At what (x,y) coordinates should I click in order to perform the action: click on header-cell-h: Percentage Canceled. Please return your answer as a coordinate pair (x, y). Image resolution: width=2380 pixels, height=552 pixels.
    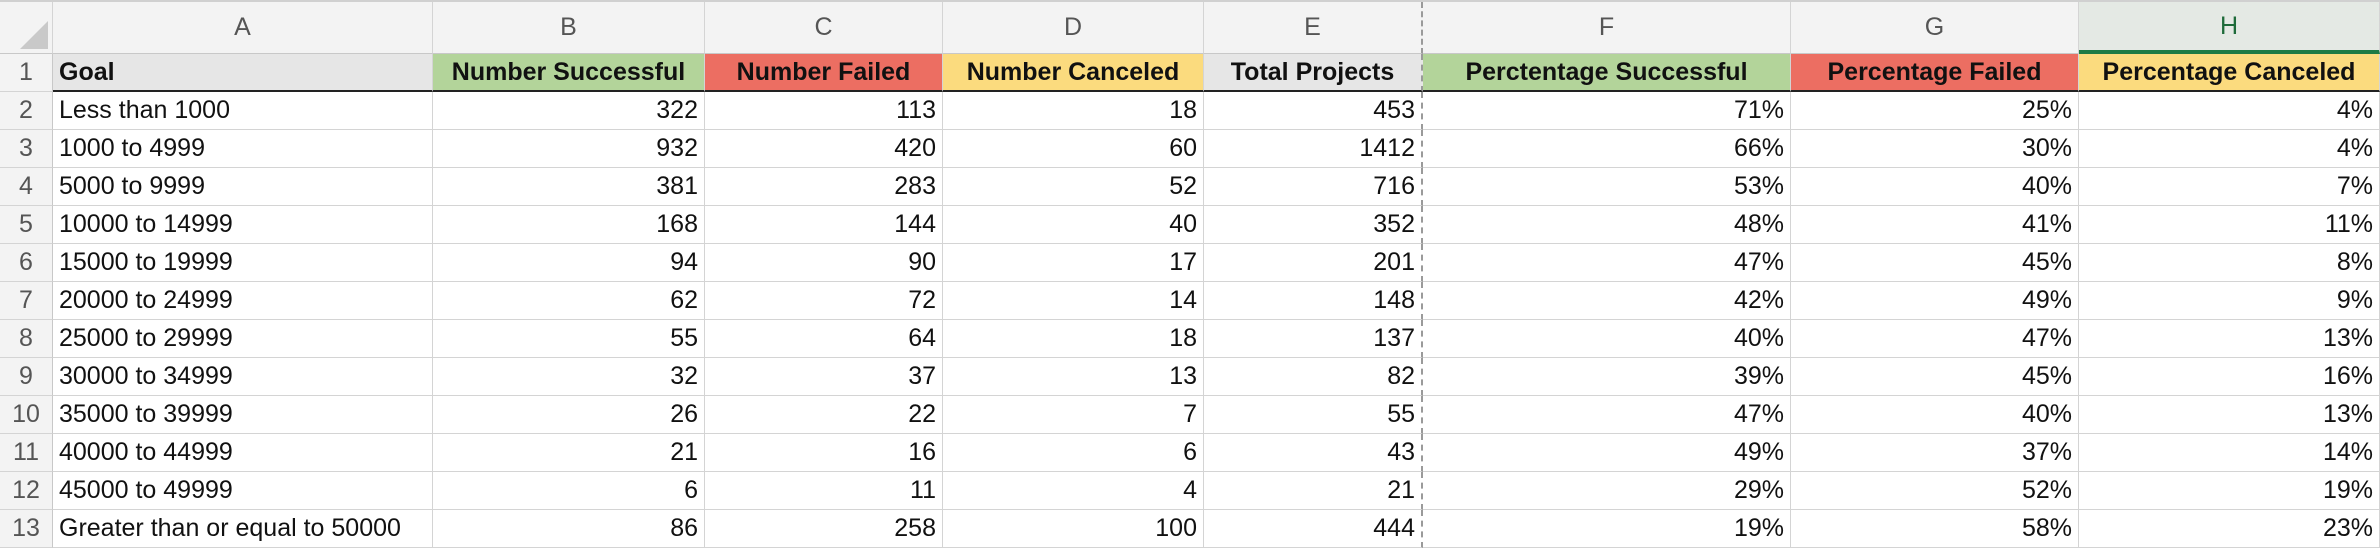
    Looking at the image, I should click on (2229, 73).